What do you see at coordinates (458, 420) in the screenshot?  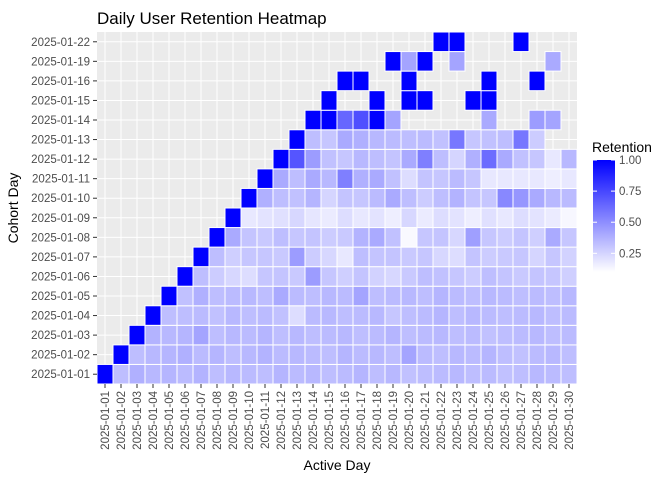 I see `x-tick-label: 2025-01-23` at bounding box center [458, 420].